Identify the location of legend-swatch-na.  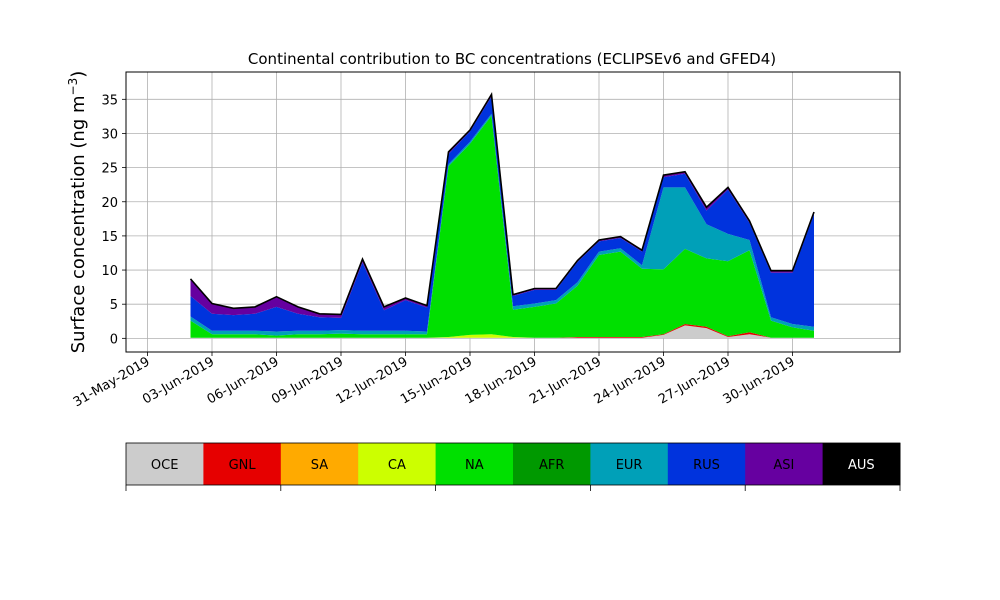
(474, 464).